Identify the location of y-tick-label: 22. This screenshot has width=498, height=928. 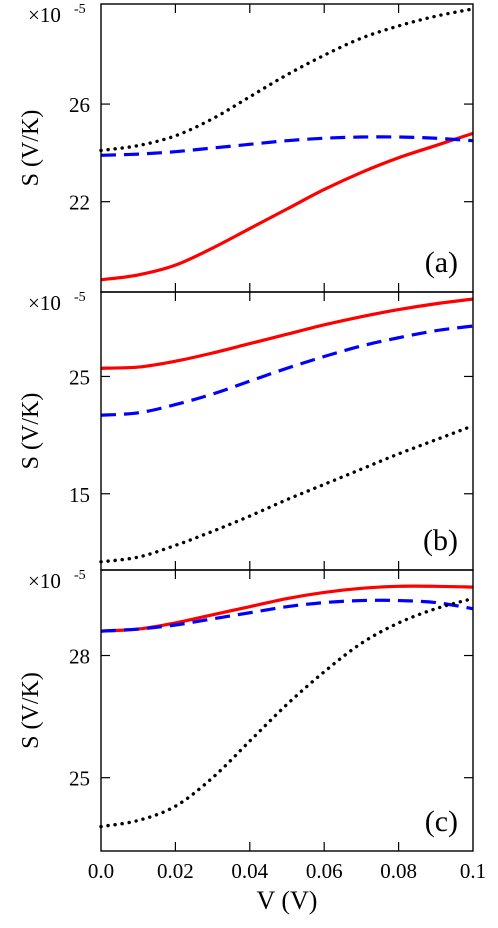
(79, 203).